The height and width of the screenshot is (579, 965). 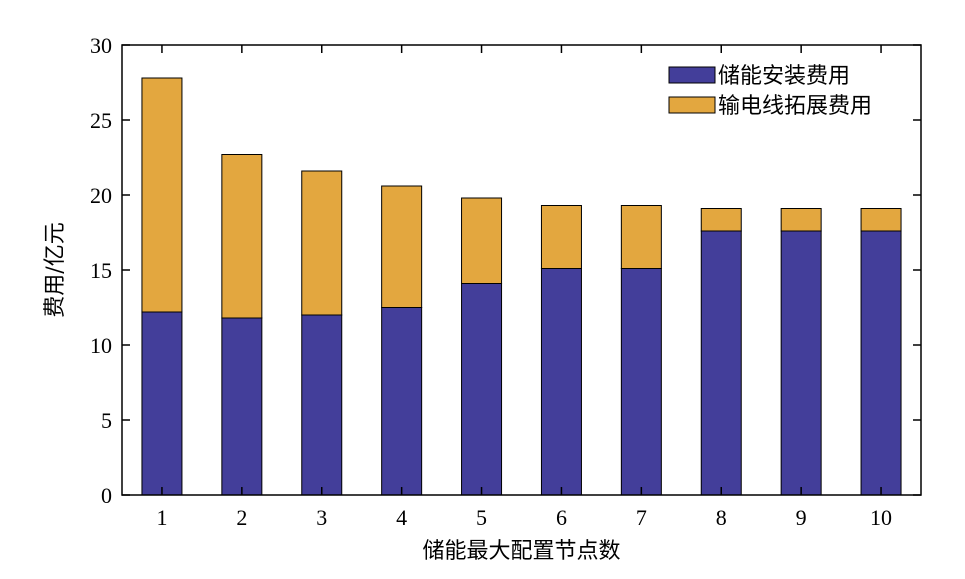 What do you see at coordinates (161, 517) in the screenshot?
I see `x-tick-label-1: 1` at bounding box center [161, 517].